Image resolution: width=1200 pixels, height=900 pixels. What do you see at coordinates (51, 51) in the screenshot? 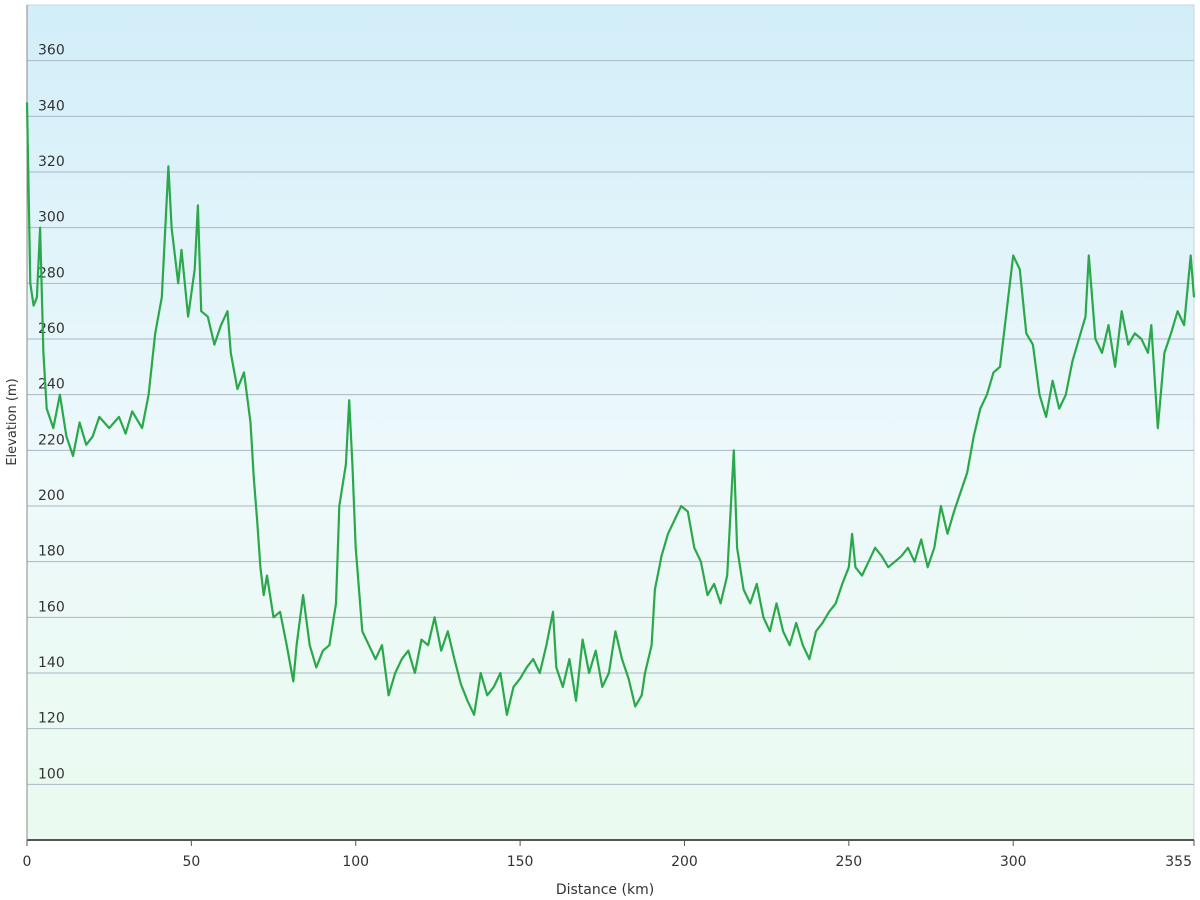
I see `y-tick-label: 360` at bounding box center [51, 51].